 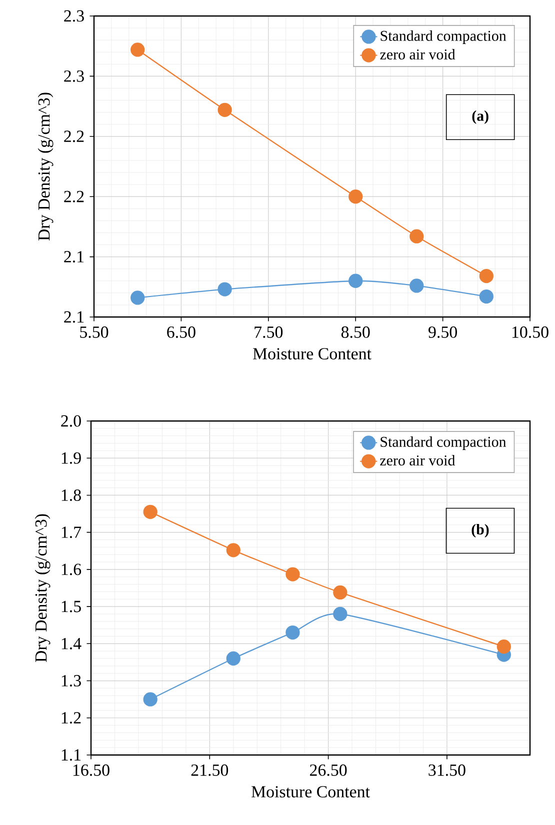 What do you see at coordinates (355, 332) in the screenshot?
I see `x-tick-label: 8.50` at bounding box center [355, 332].